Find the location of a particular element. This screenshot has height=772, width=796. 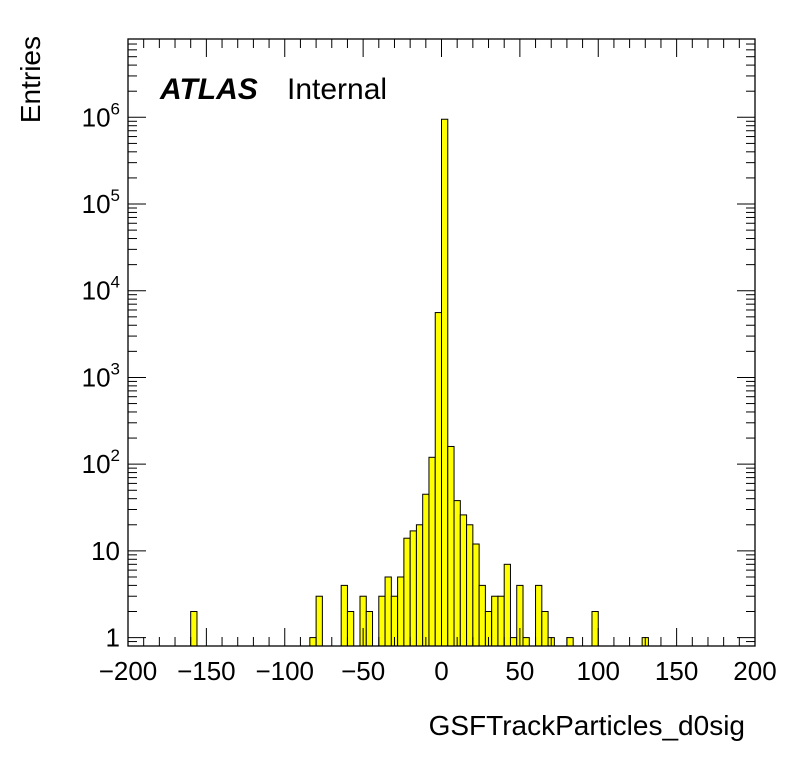

y-tick-label: 1 is located at coordinates (113, 638).